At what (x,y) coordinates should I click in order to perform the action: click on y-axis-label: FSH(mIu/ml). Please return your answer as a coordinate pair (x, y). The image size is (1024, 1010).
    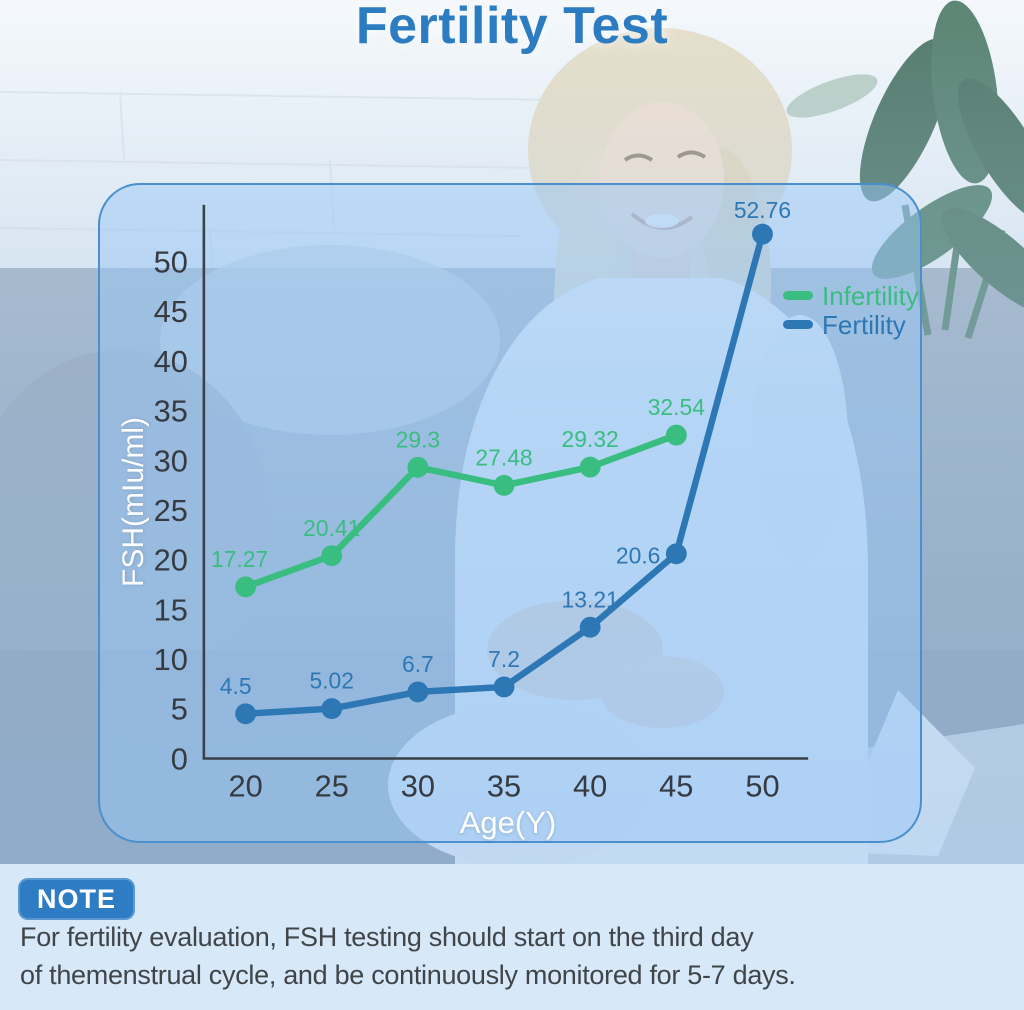
    Looking at the image, I should click on (133, 502).